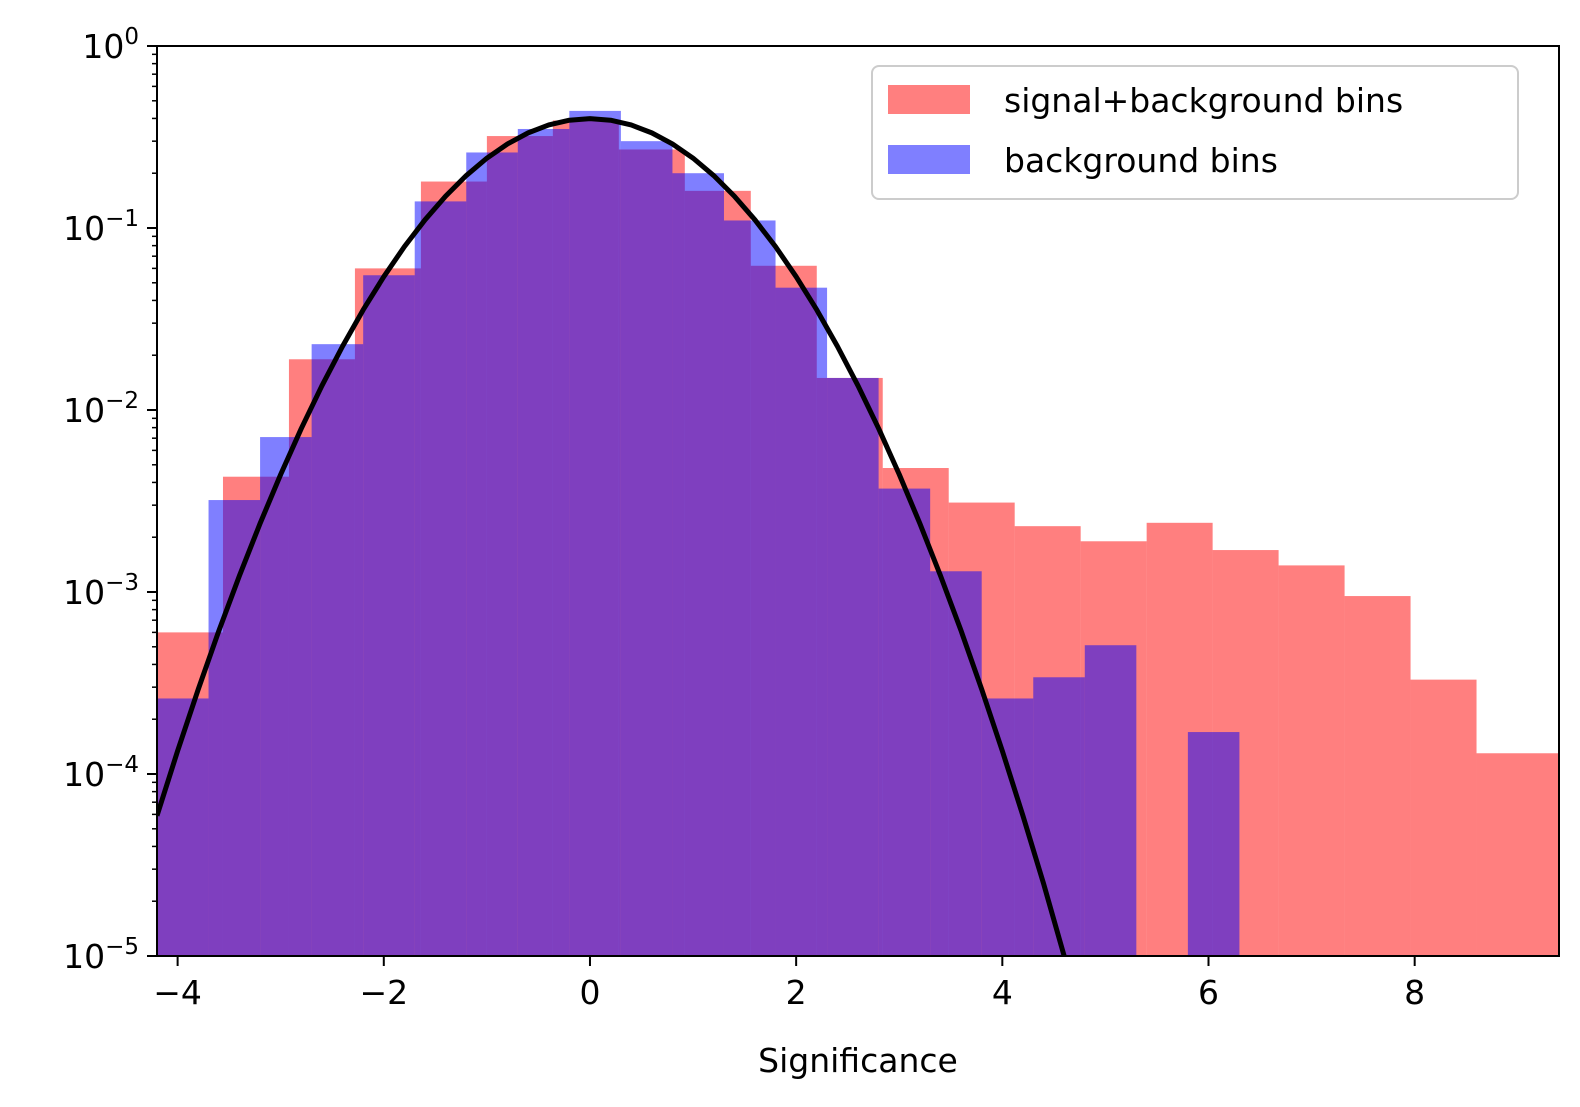 This screenshot has height=1107, width=1580. Describe the element at coordinates (589, 992) in the screenshot. I see `x-tick-label: 0` at that location.